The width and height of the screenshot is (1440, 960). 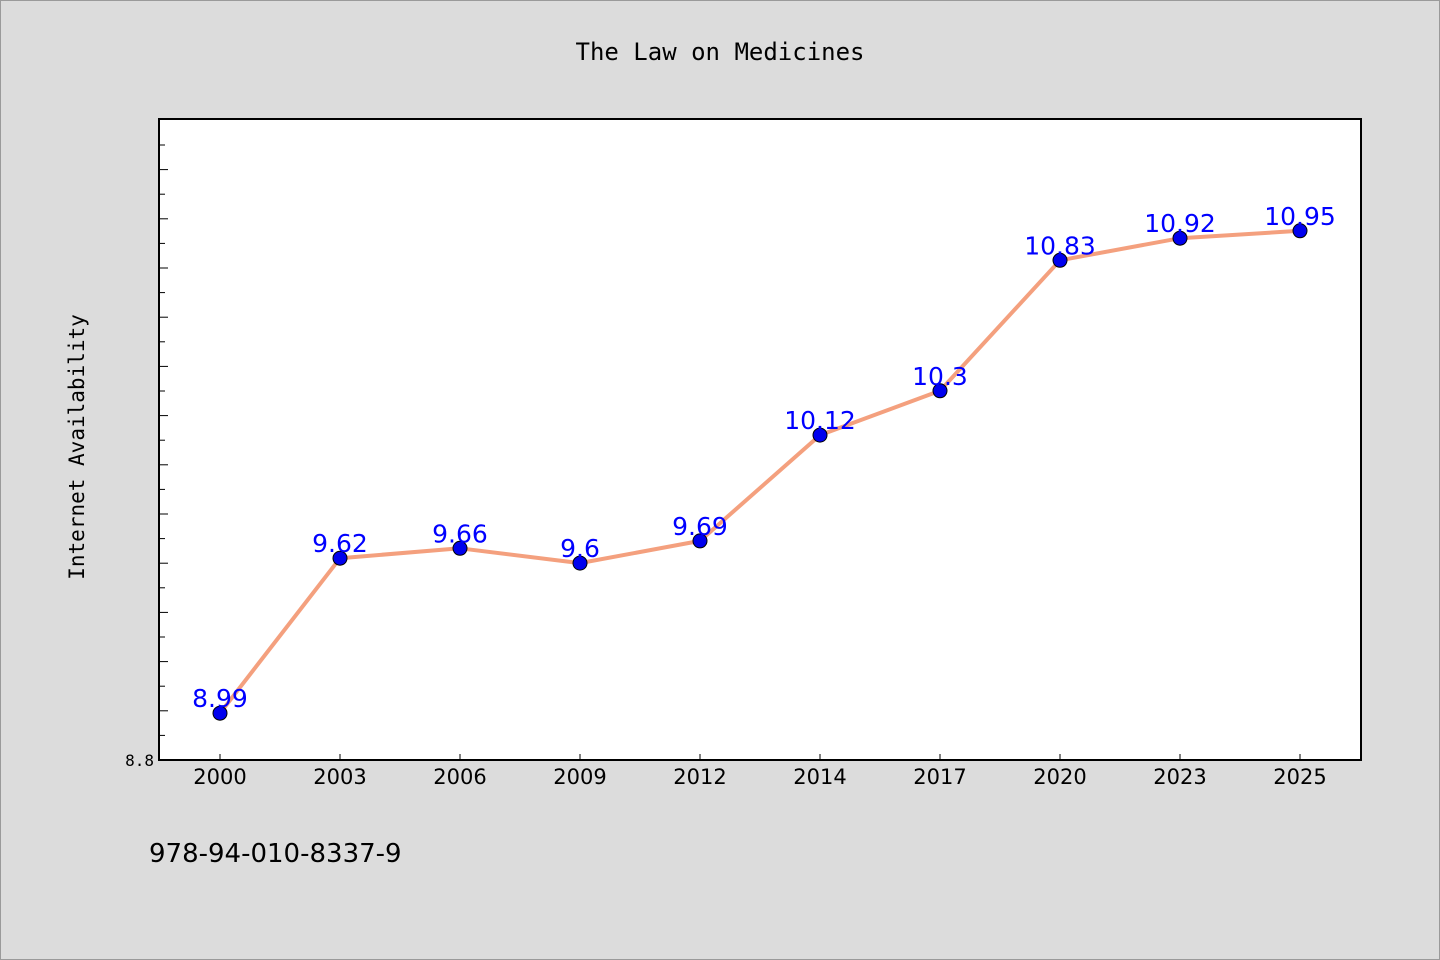 What do you see at coordinates (580, 548) in the screenshot?
I see `data-label: 9.6` at bounding box center [580, 548].